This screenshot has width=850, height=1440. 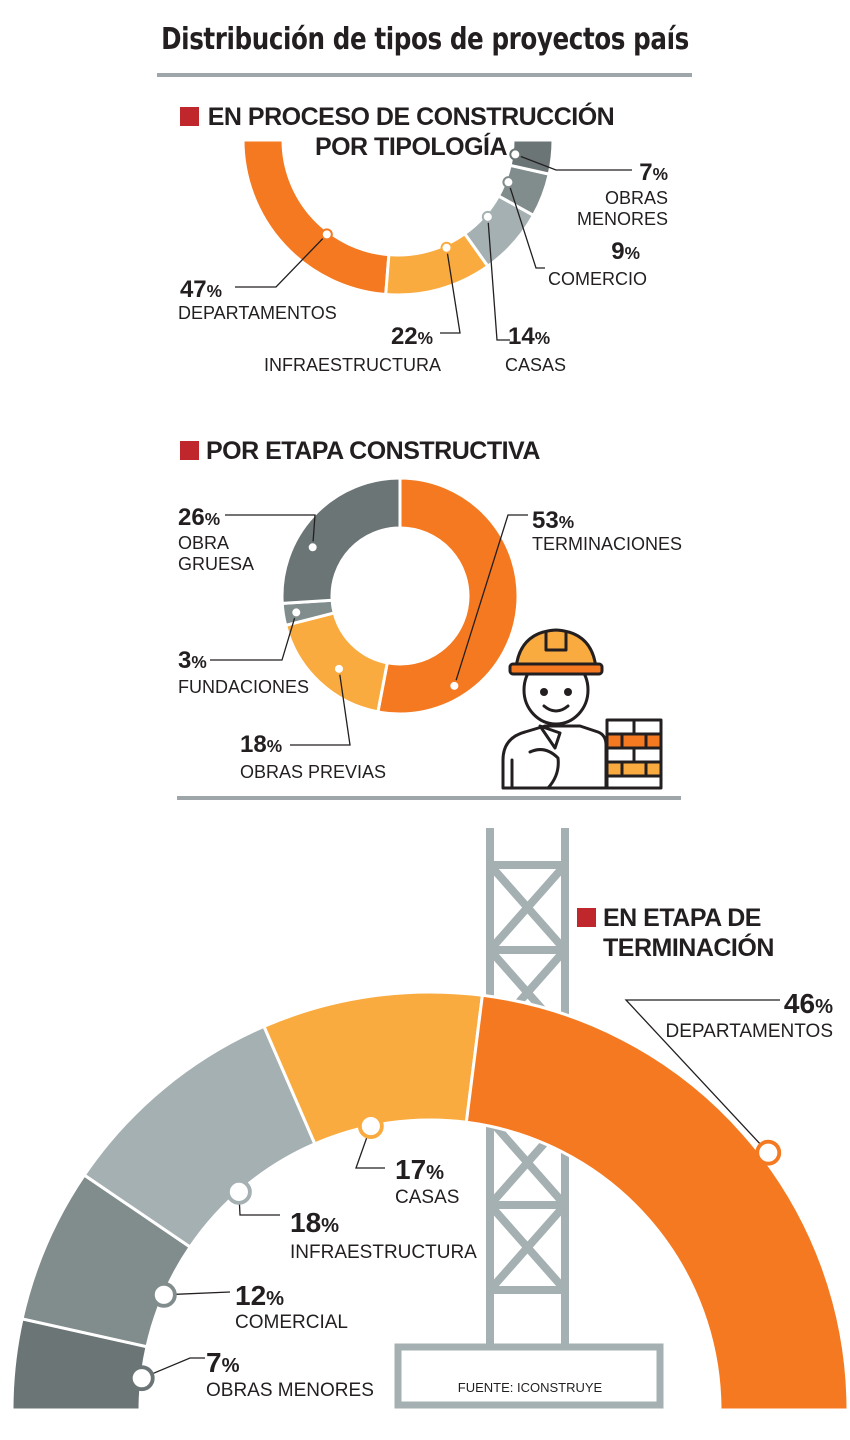 What do you see at coordinates (290, 1390) in the screenshot?
I see `chart3-label-obras-menores: OBRAS MENORES` at bounding box center [290, 1390].